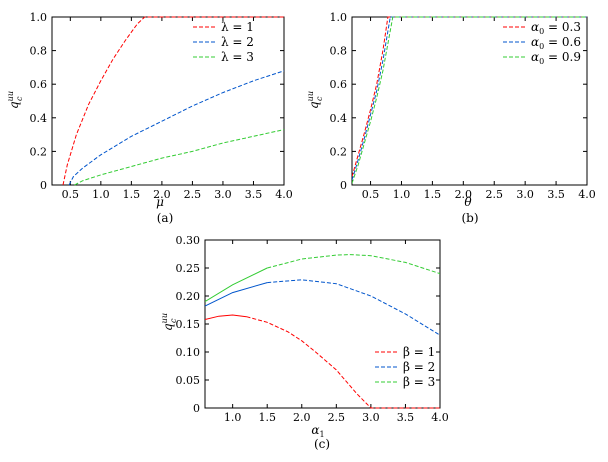  Describe the element at coordinates (165, 218) in the screenshot. I see `panel-label: (a)` at that location.